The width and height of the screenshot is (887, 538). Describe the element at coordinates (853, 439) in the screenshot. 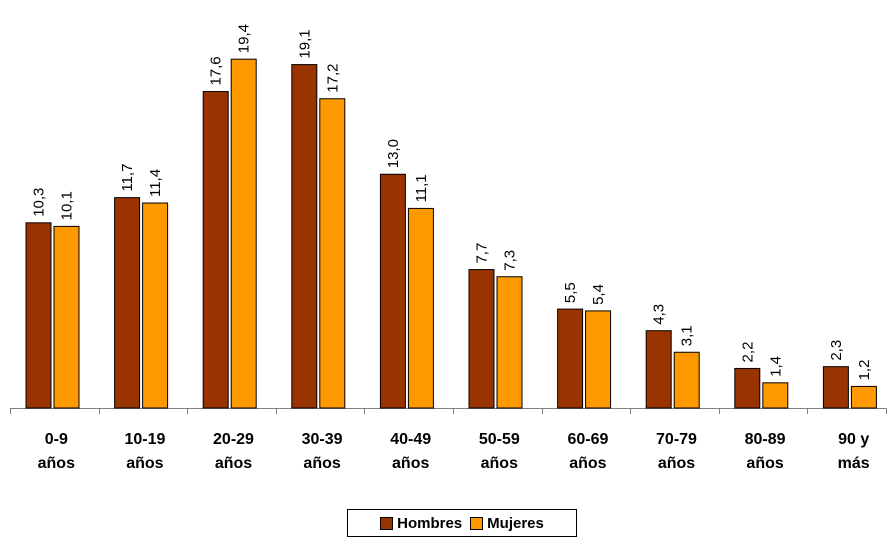

I see `x-tick-label: 90 y` at that location.